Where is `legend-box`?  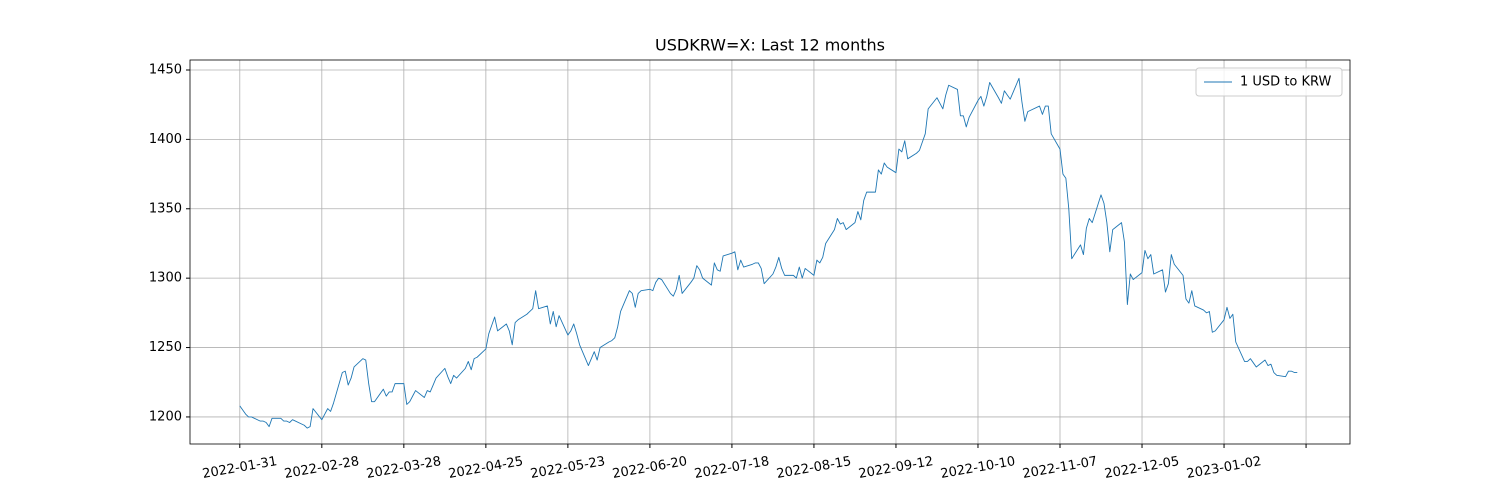
legend-box is located at coordinates (1269, 82).